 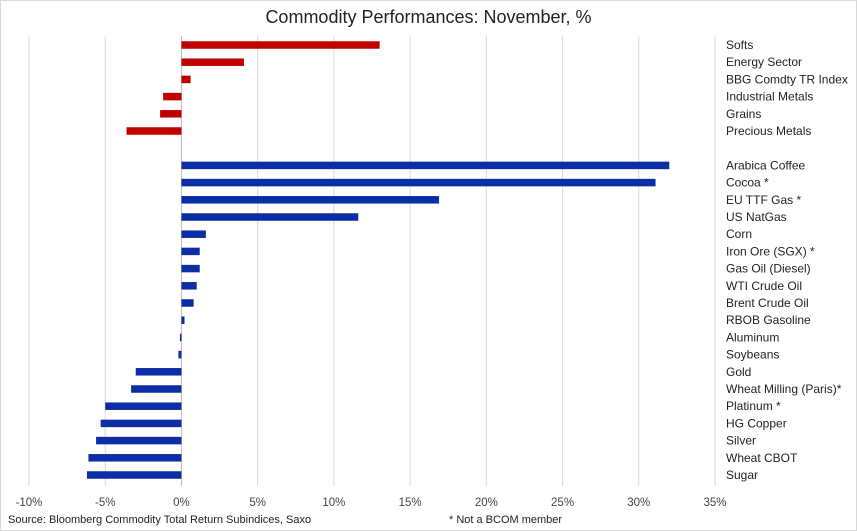 What do you see at coordinates (105, 503) in the screenshot?
I see `x-tick-label: -5%` at bounding box center [105, 503].